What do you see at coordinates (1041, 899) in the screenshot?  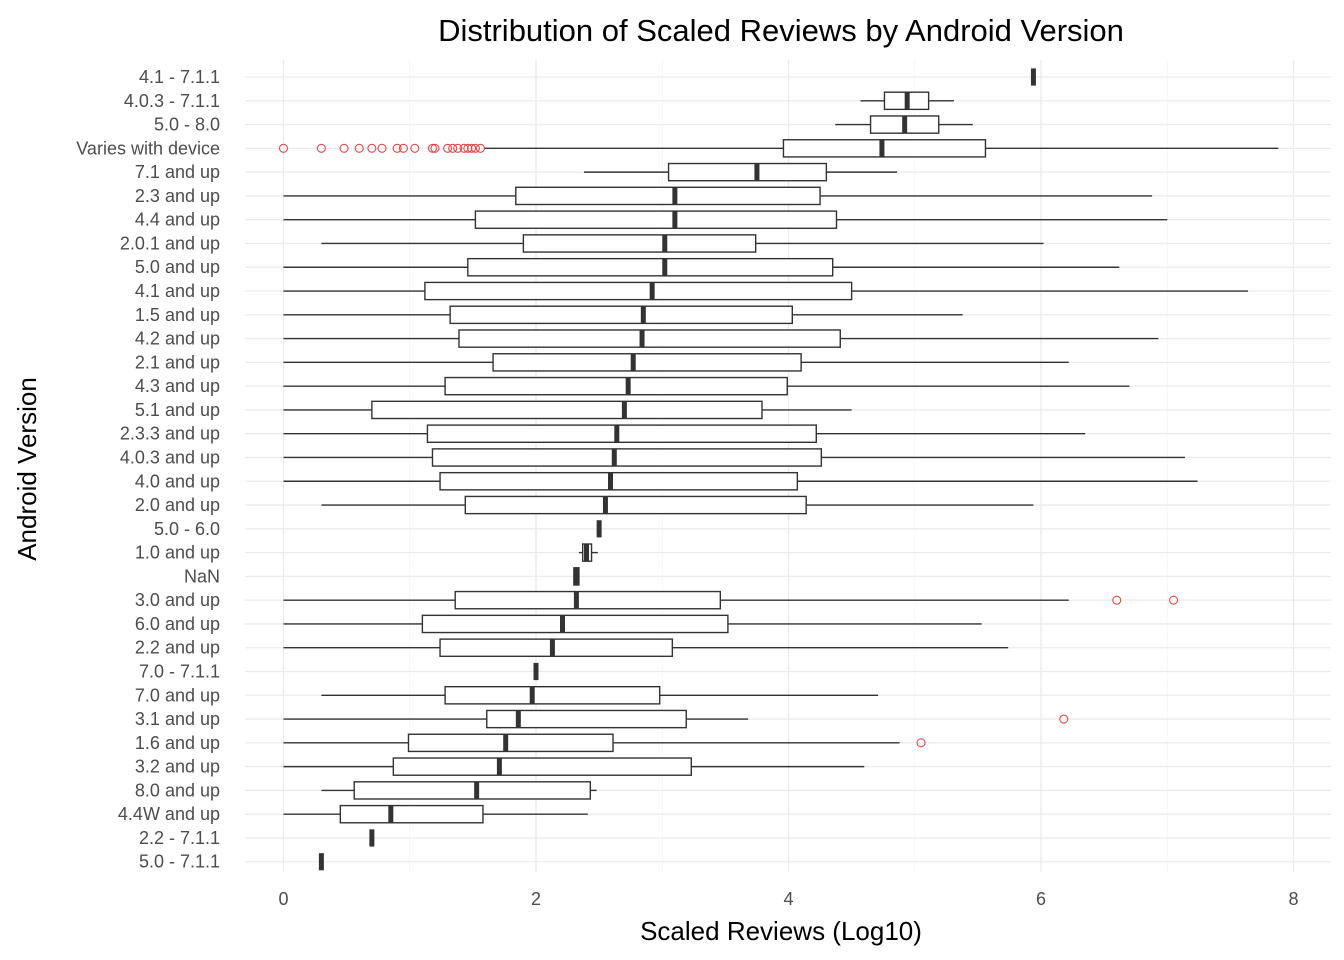 I see `x-tick-label: 6` at bounding box center [1041, 899].